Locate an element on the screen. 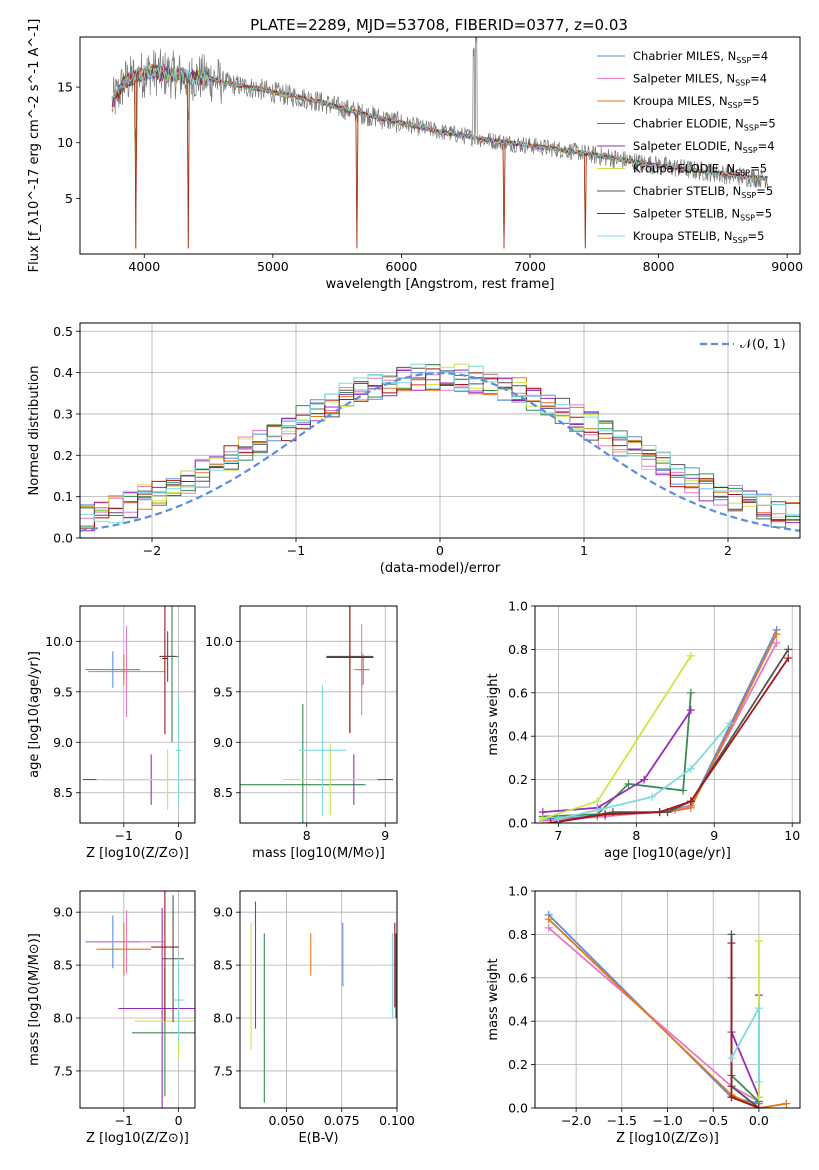 The image size is (819, 1170). x-tick-label: −0.5 is located at coordinates (713, 1120).